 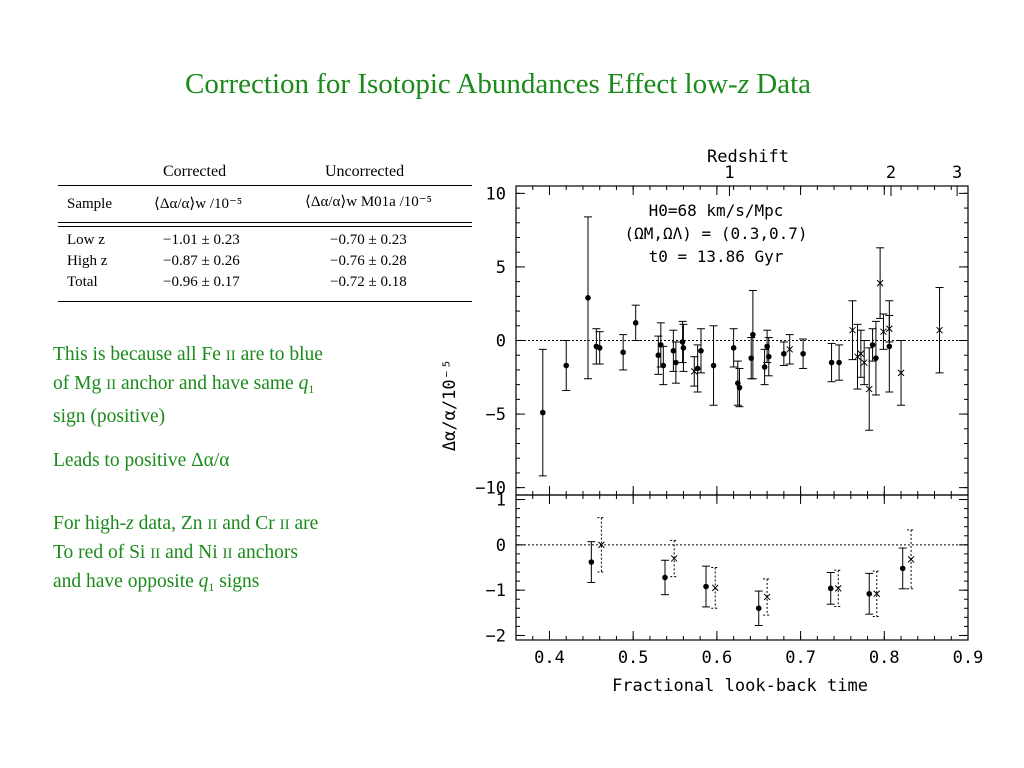 I want to click on table-bottom-rule, so click(x=265, y=301).